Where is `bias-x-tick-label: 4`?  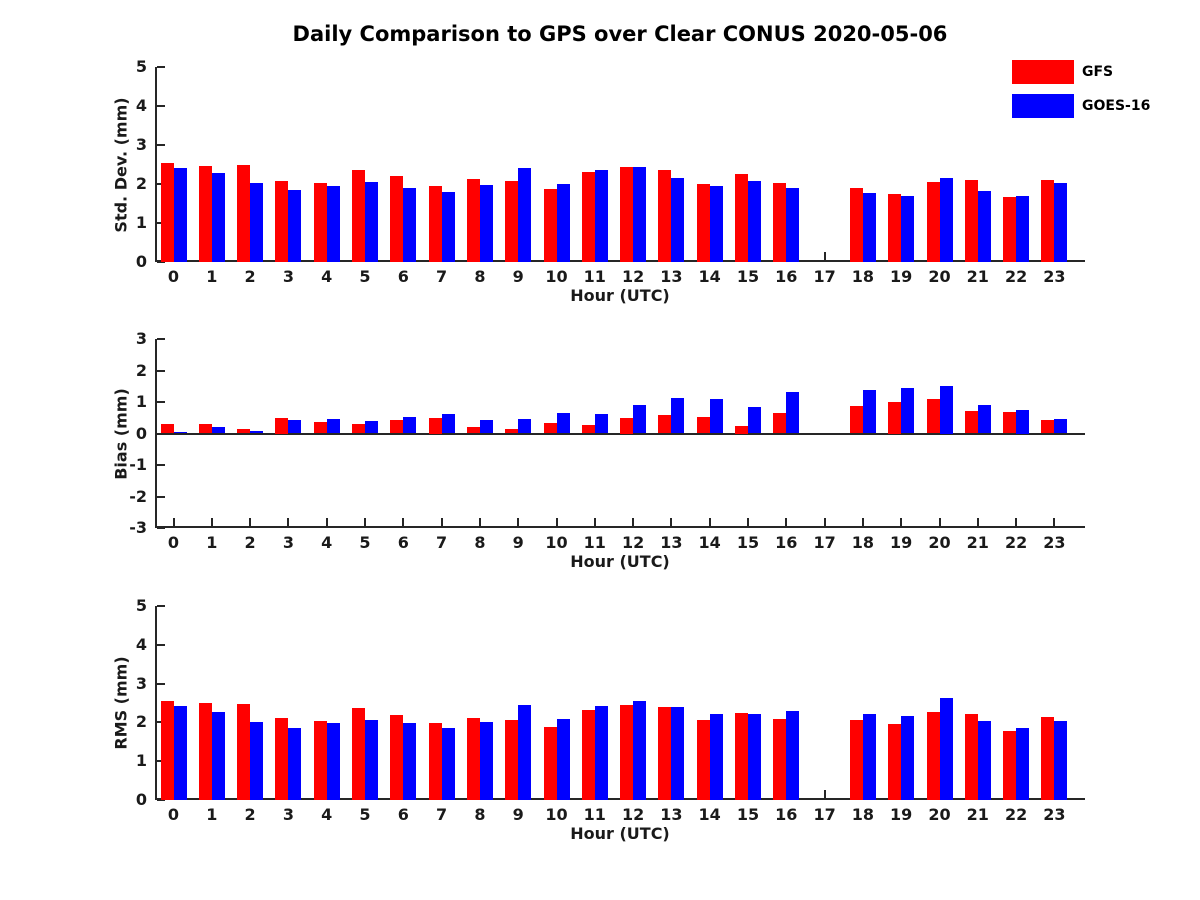
bias-x-tick-label: 4 is located at coordinates (327, 542).